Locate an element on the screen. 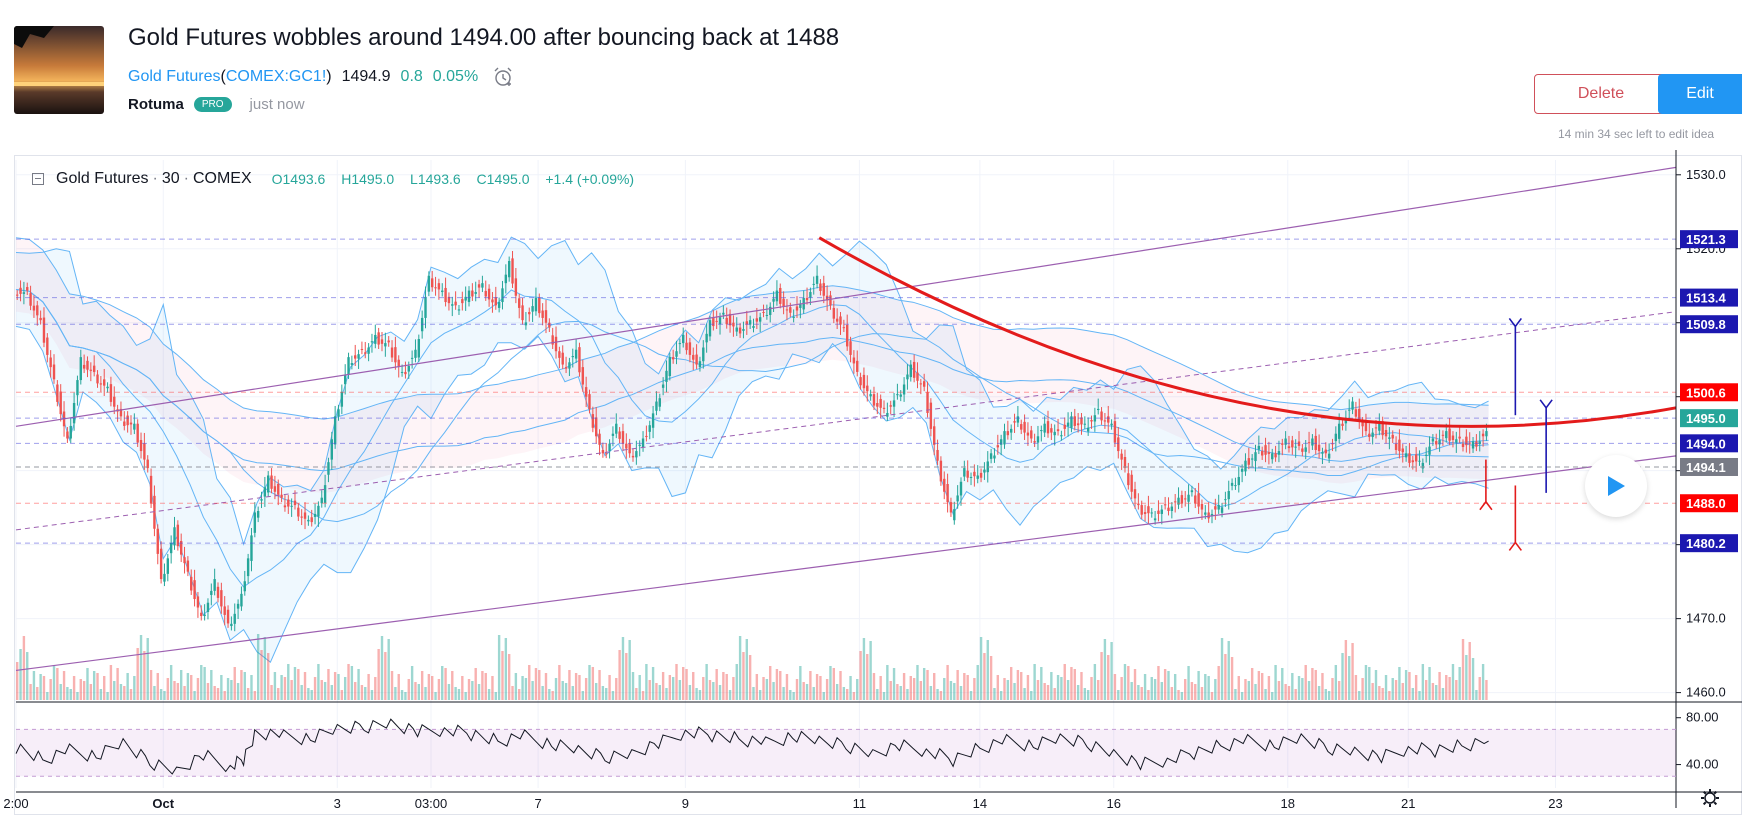  symbol-code-link: COMEX:GC1! is located at coordinates (276, 76).